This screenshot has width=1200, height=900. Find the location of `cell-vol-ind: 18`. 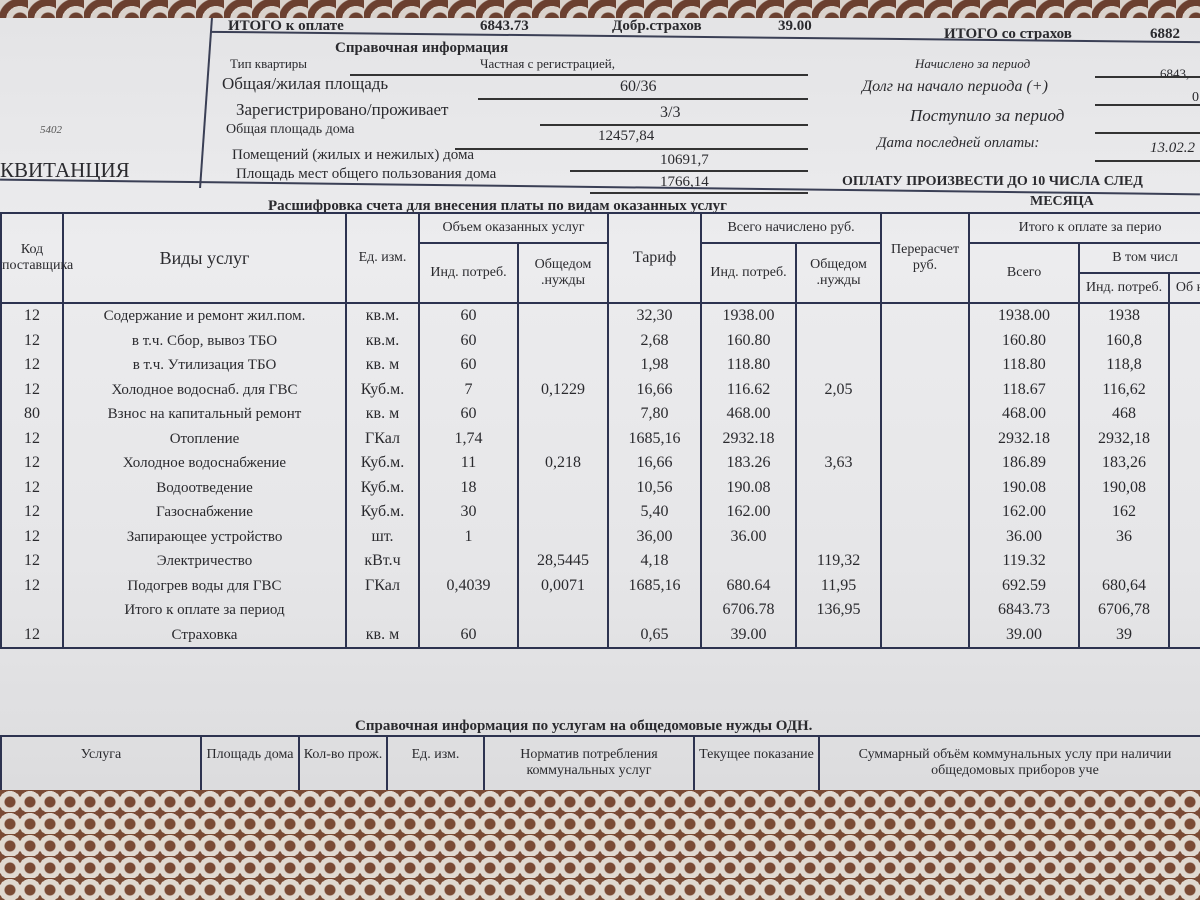

cell-vol-ind: 18 is located at coordinates (468, 487).